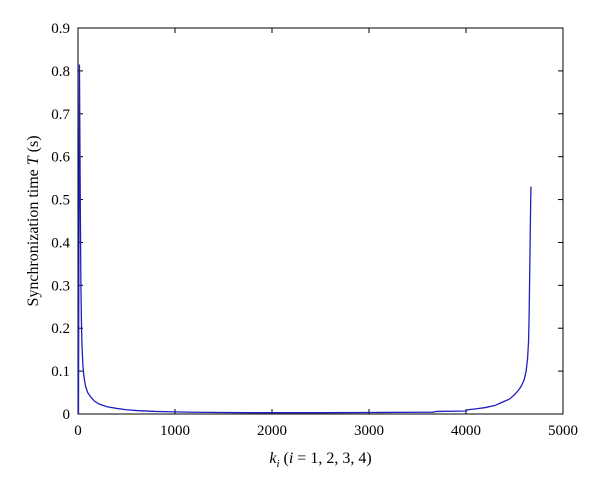 The height and width of the screenshot is (492, 600). I want to click on x-tick-label: 2000, so click(272, 431).